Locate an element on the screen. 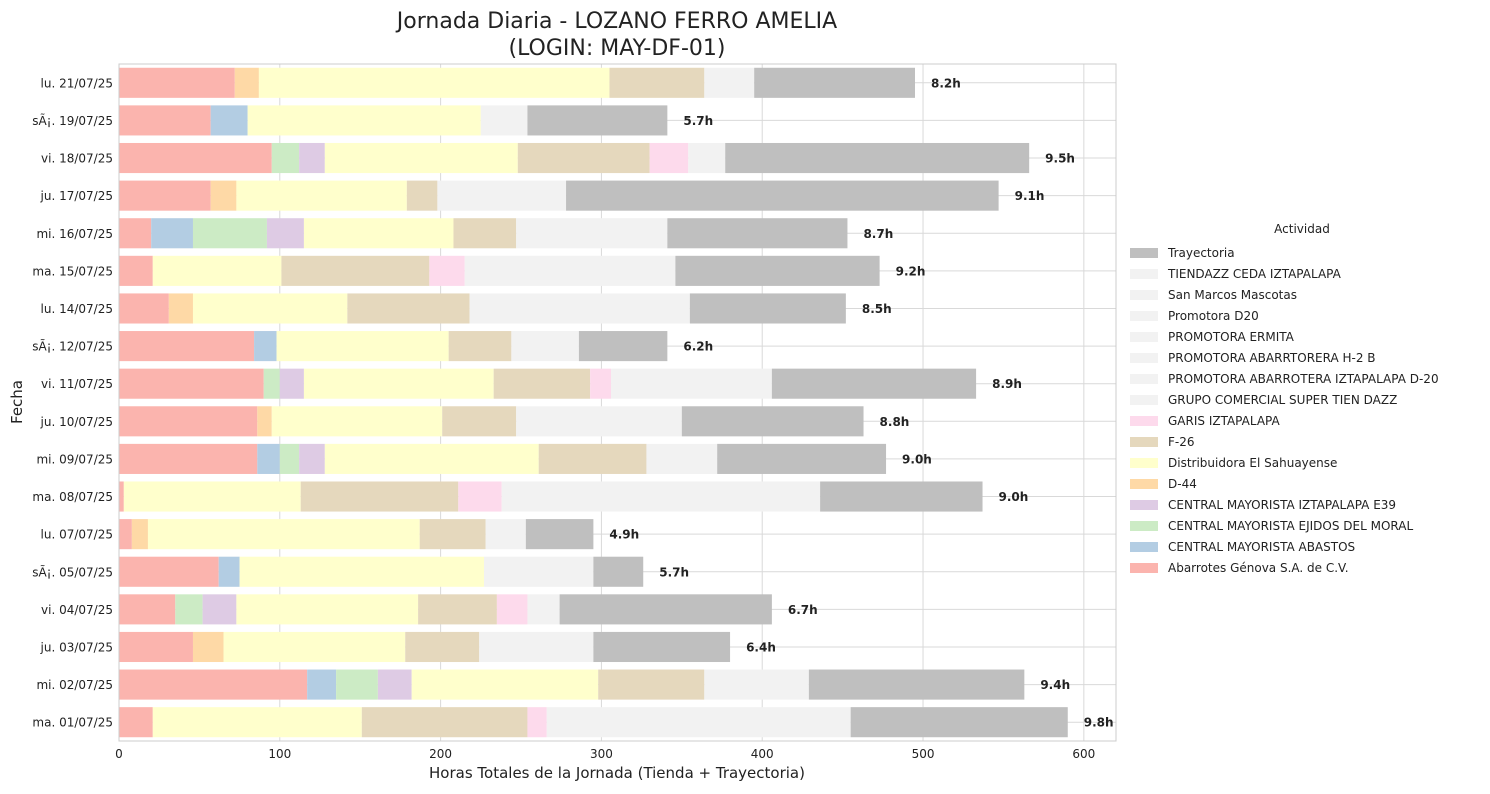 The height and width of the screenshot is (794, 1490). y-tick-label: mi. 09/07/25 is located at coordinates (74, 459).